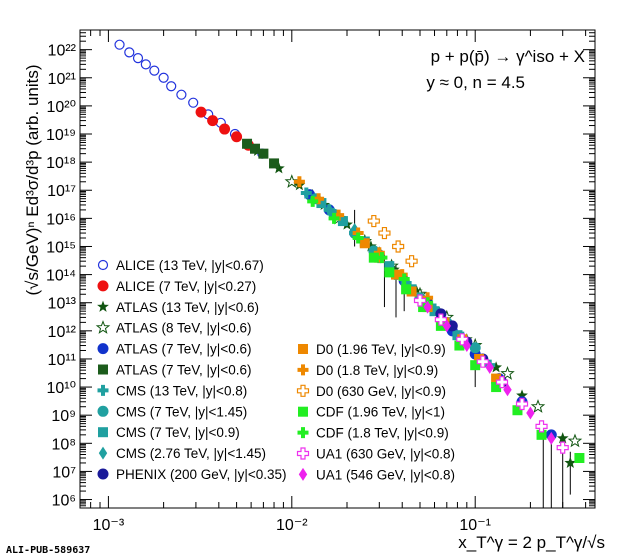 This screenshot has width=620, height=557. What do you see at coordinates (191, 453) in the screenshot?
I see `legend-label: CMS (2.76 TeV, |y|<1.45)` at bounding box center [191, 453].